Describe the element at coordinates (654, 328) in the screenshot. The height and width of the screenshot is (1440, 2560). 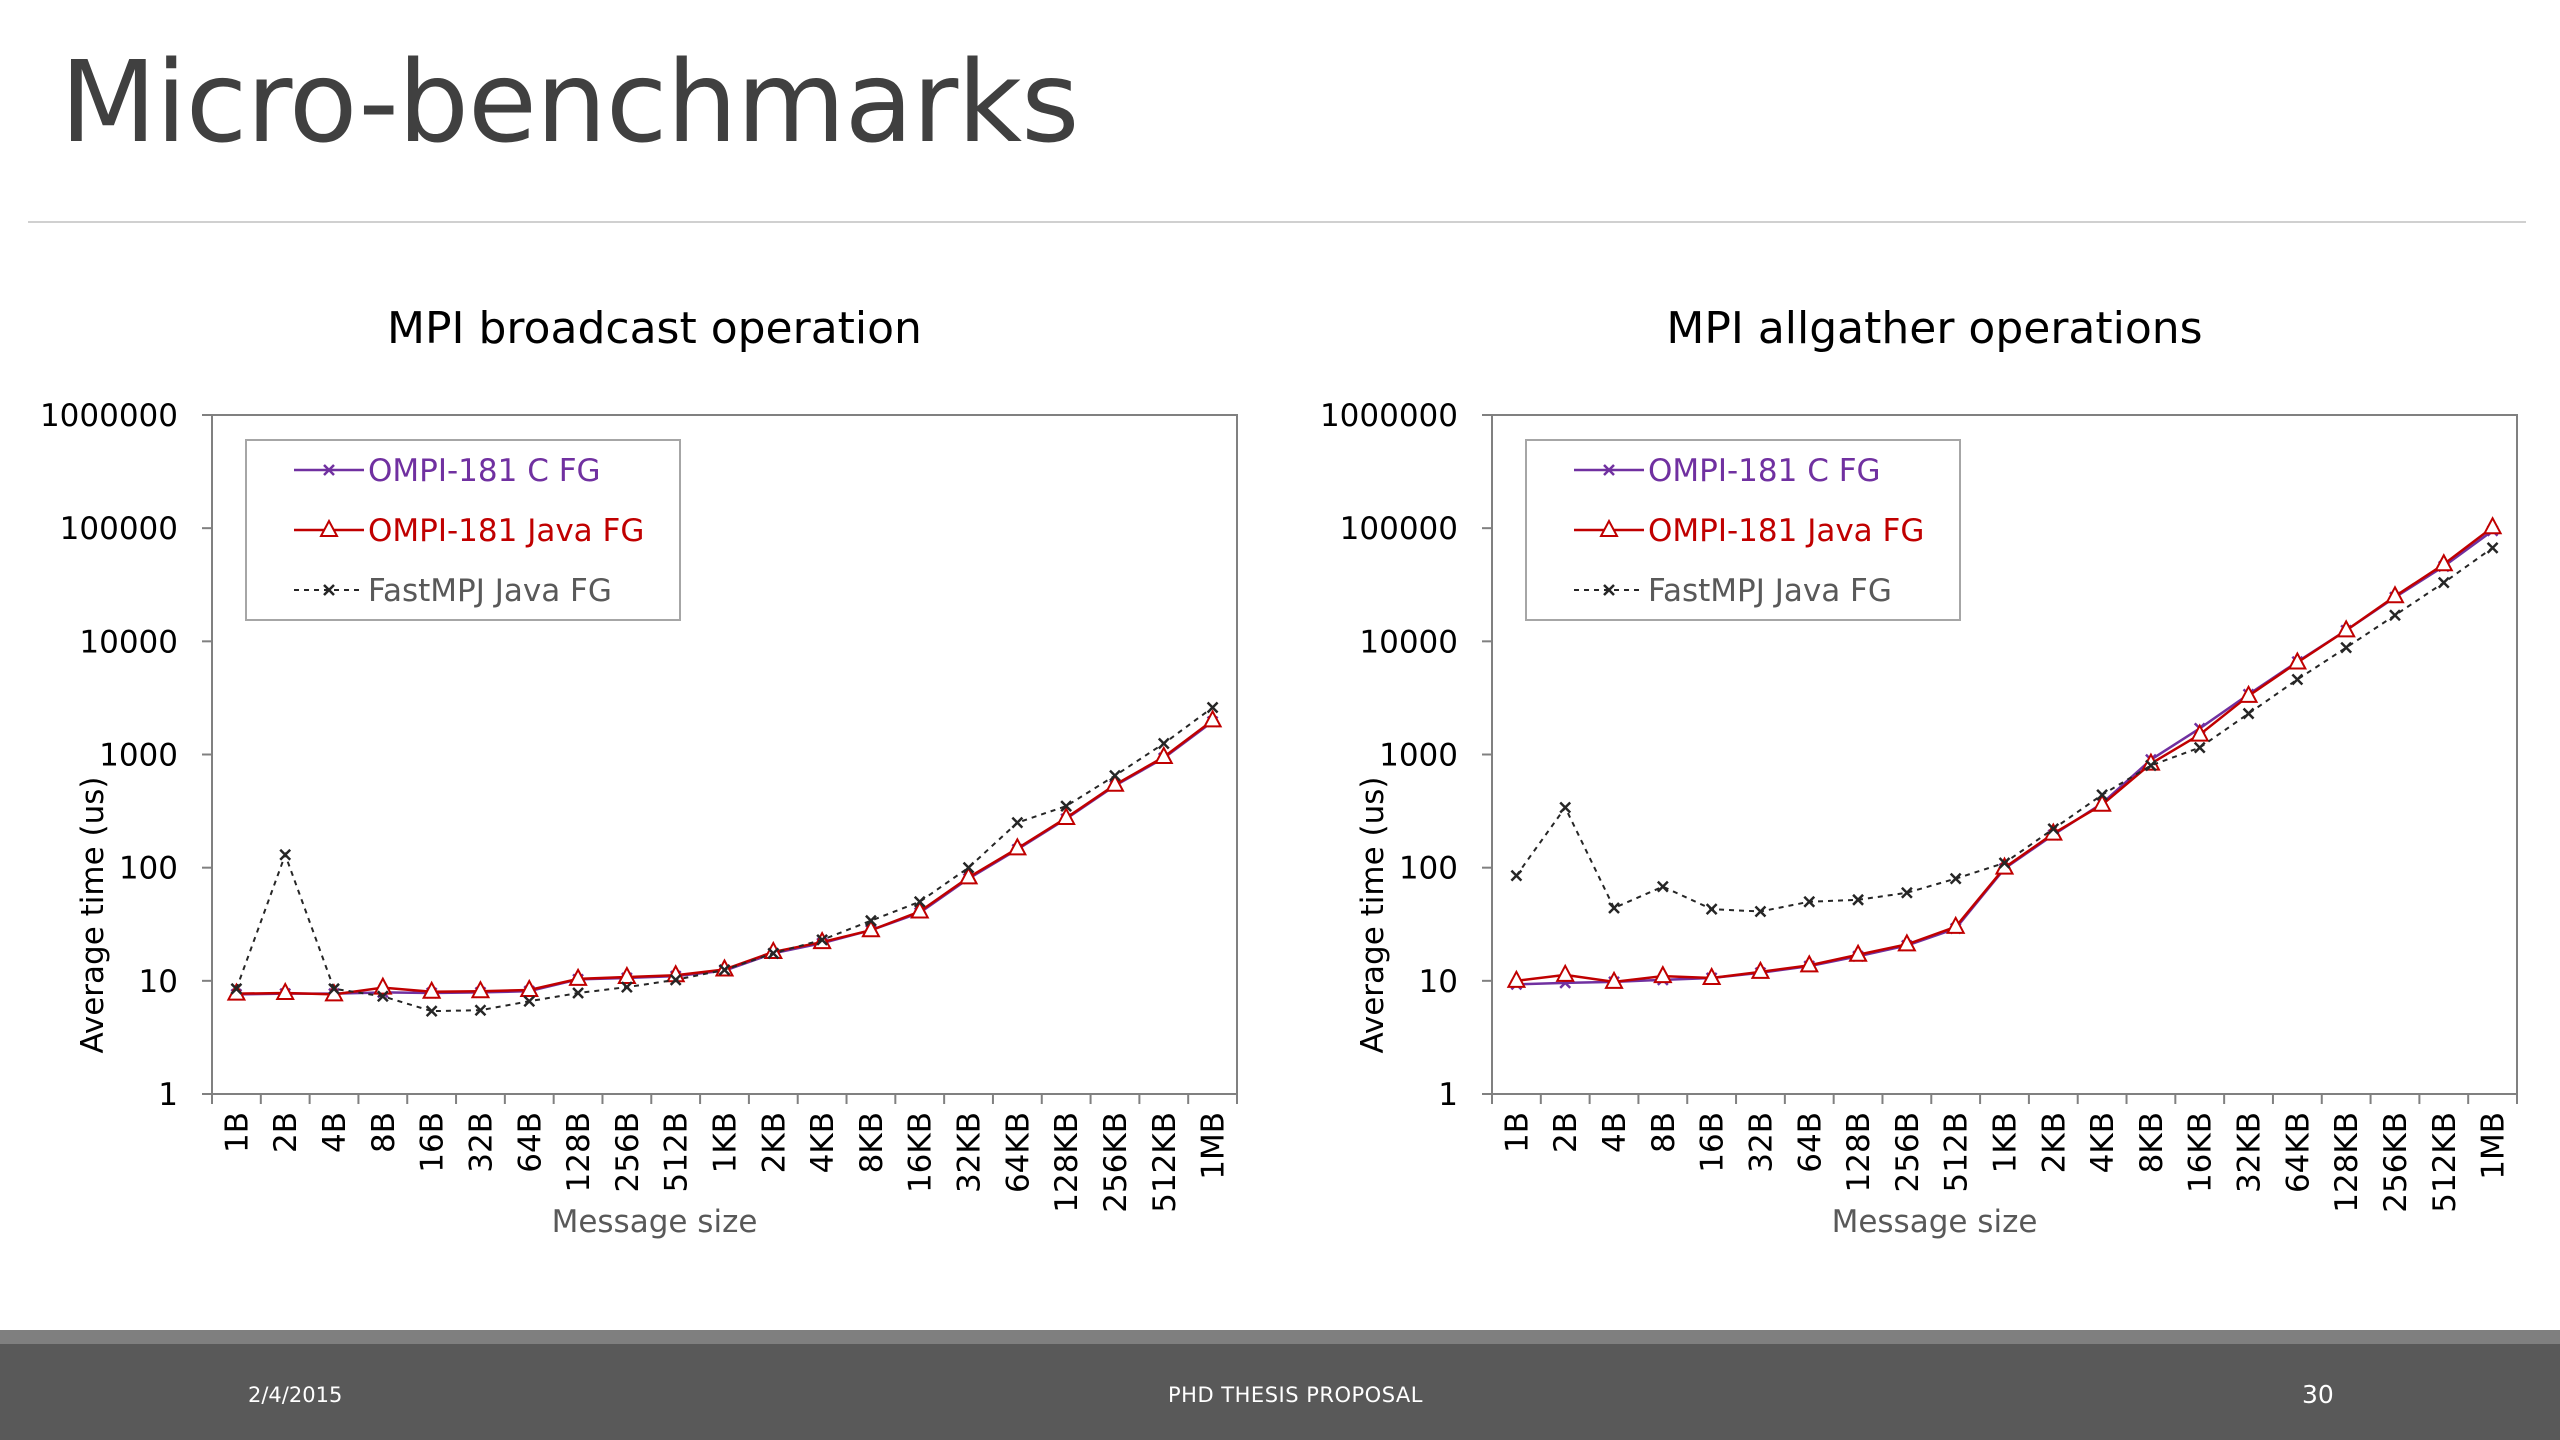
I see `broadcast-chart-title: MPI broadcast operation` at that location.